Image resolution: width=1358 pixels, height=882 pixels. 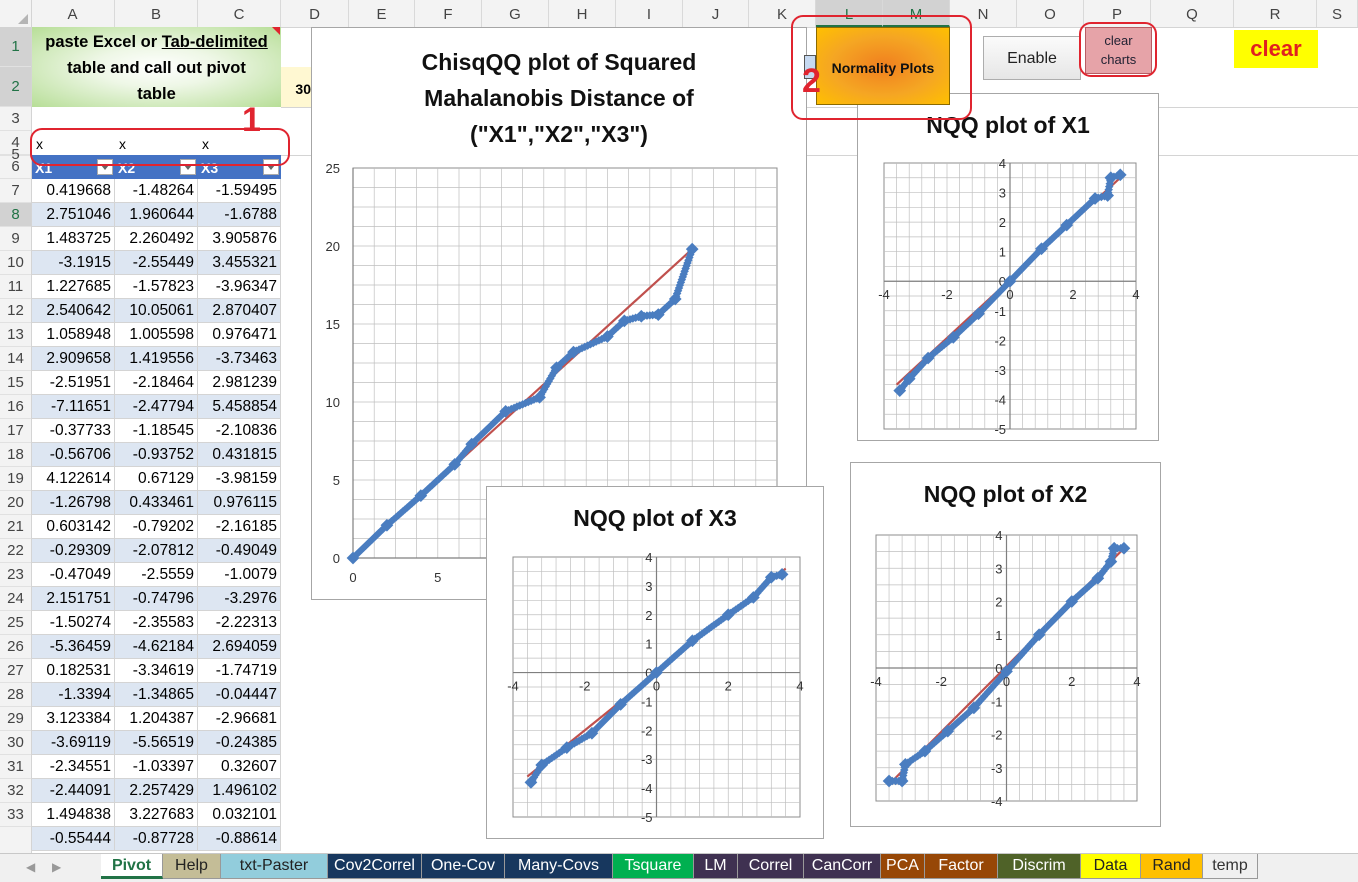 I want to click on row-header-17: 17, so click(x=15, y=431).